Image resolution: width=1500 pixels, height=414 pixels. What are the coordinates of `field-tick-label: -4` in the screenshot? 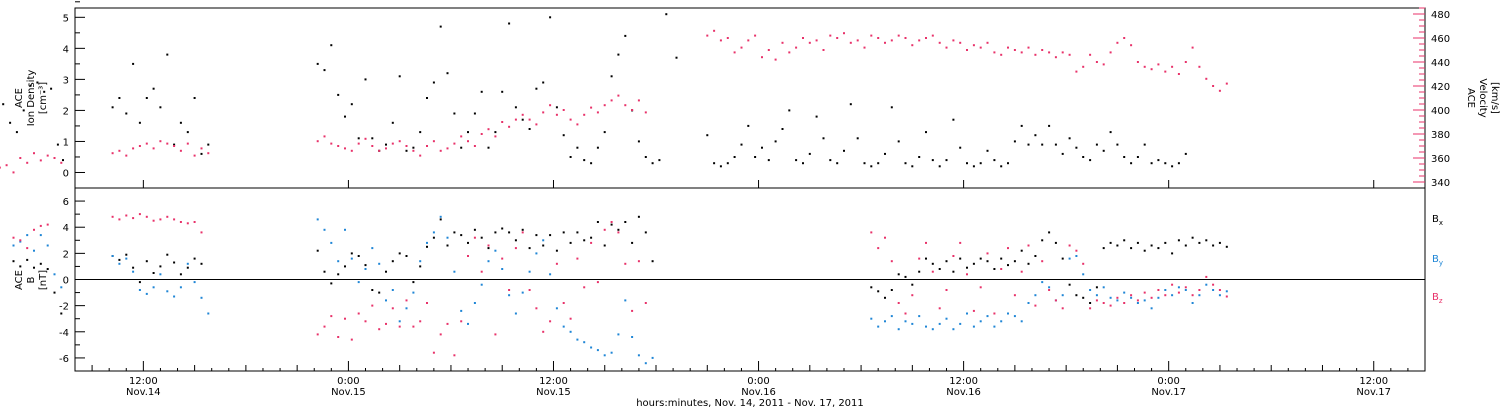 It's located at (64, 333).